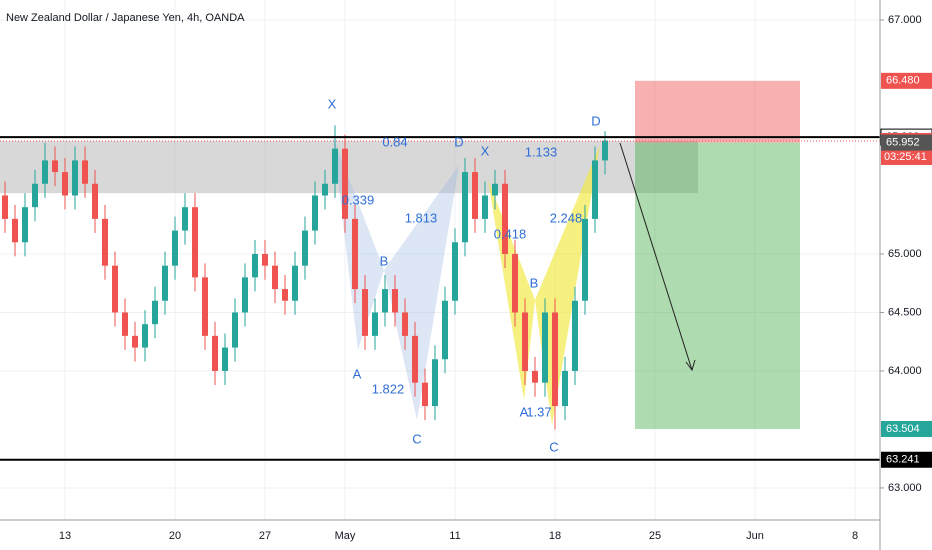 The image size is (932, 550). What do you see at coordinates (510, 233) in the screenshot?
I see `annotation: 0.418` at bounding box center [510, 233].